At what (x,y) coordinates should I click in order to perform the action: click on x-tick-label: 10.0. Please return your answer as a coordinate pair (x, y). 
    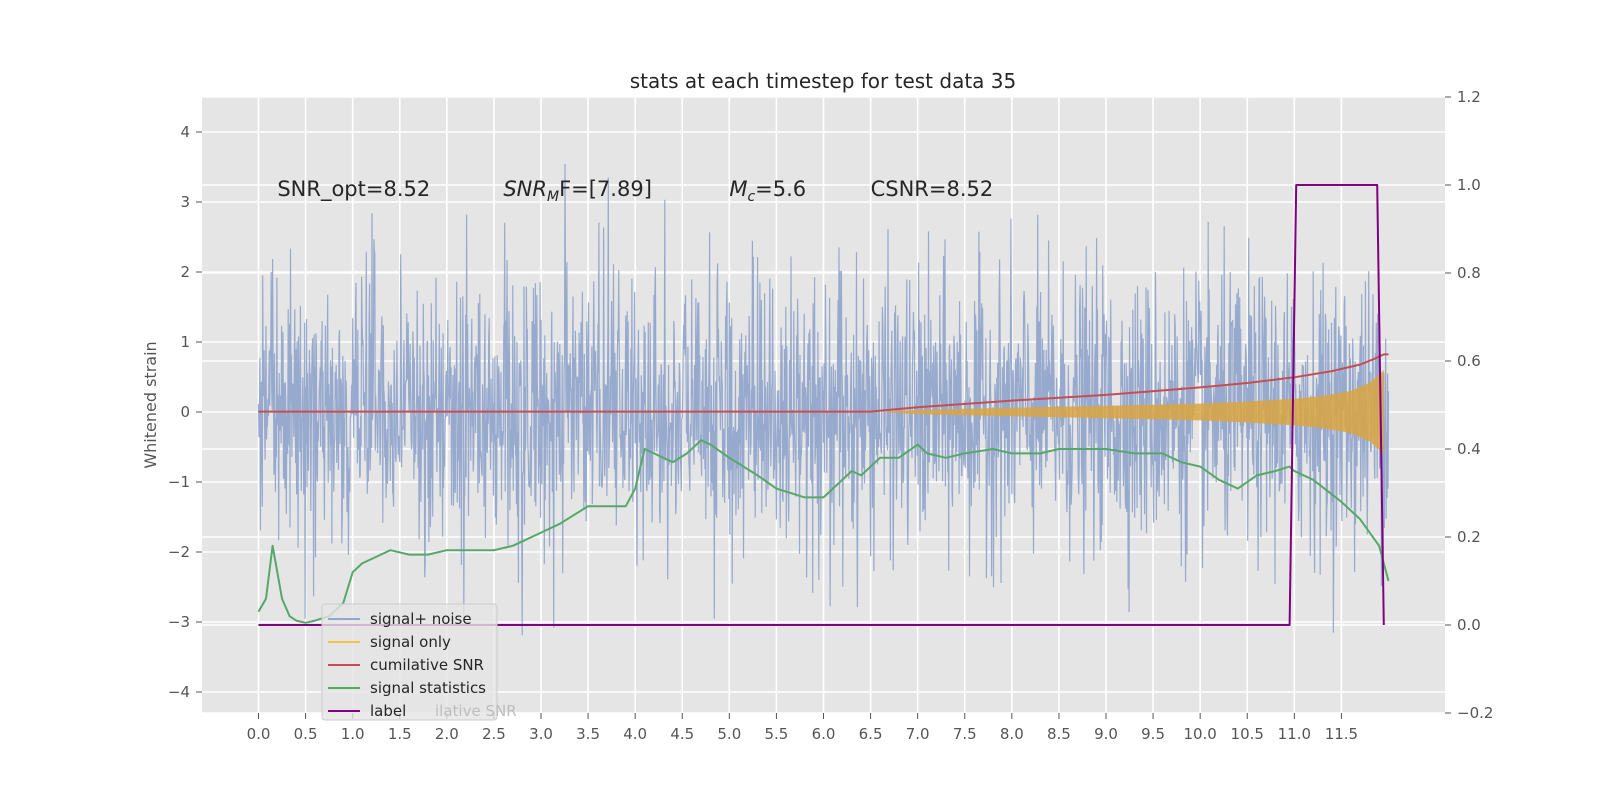
    Looking at the image, I should click on (1199, 734).